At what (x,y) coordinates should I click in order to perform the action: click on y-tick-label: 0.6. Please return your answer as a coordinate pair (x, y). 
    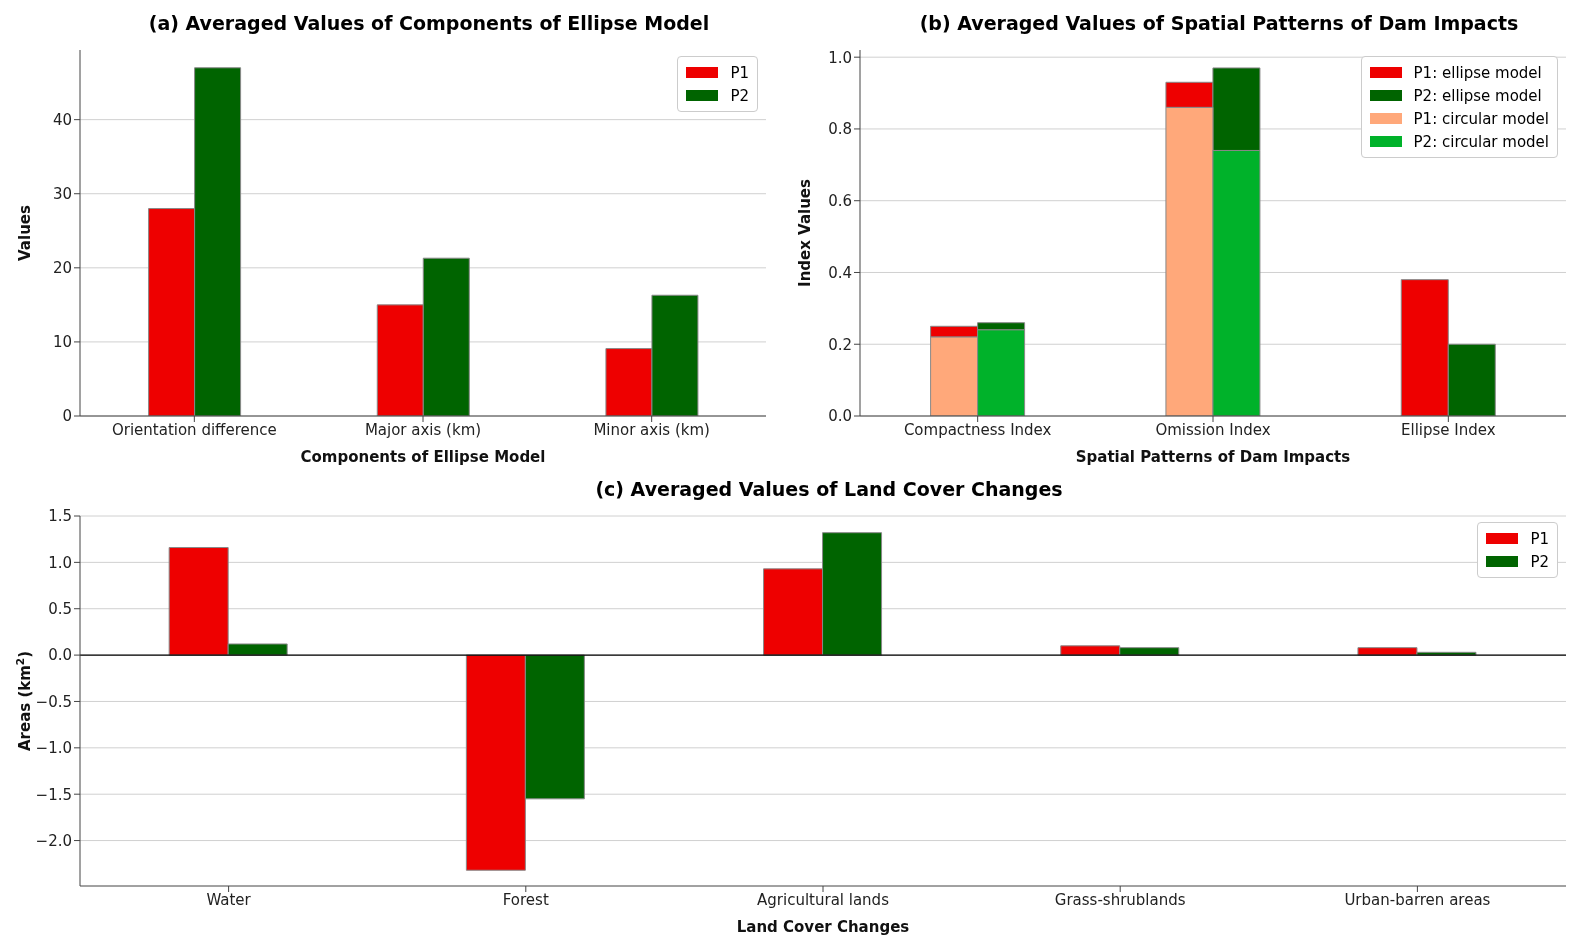
    Looking at the image, I should click on (840, 201).